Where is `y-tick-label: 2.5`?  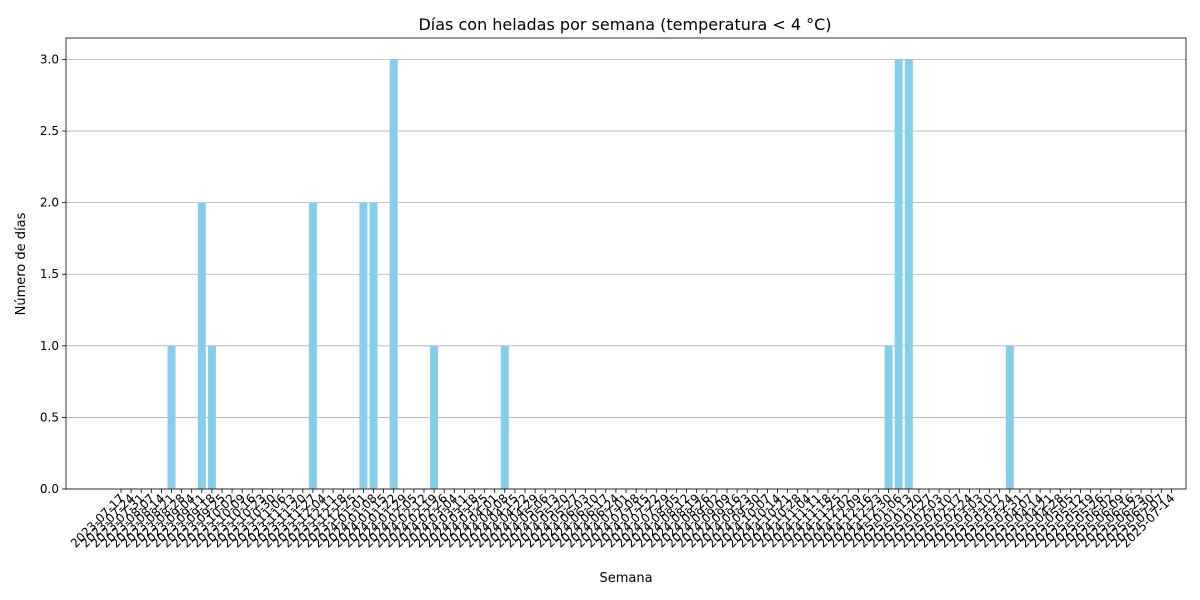
y-tick-label: 2.5 is located at coordinates (49, 131).